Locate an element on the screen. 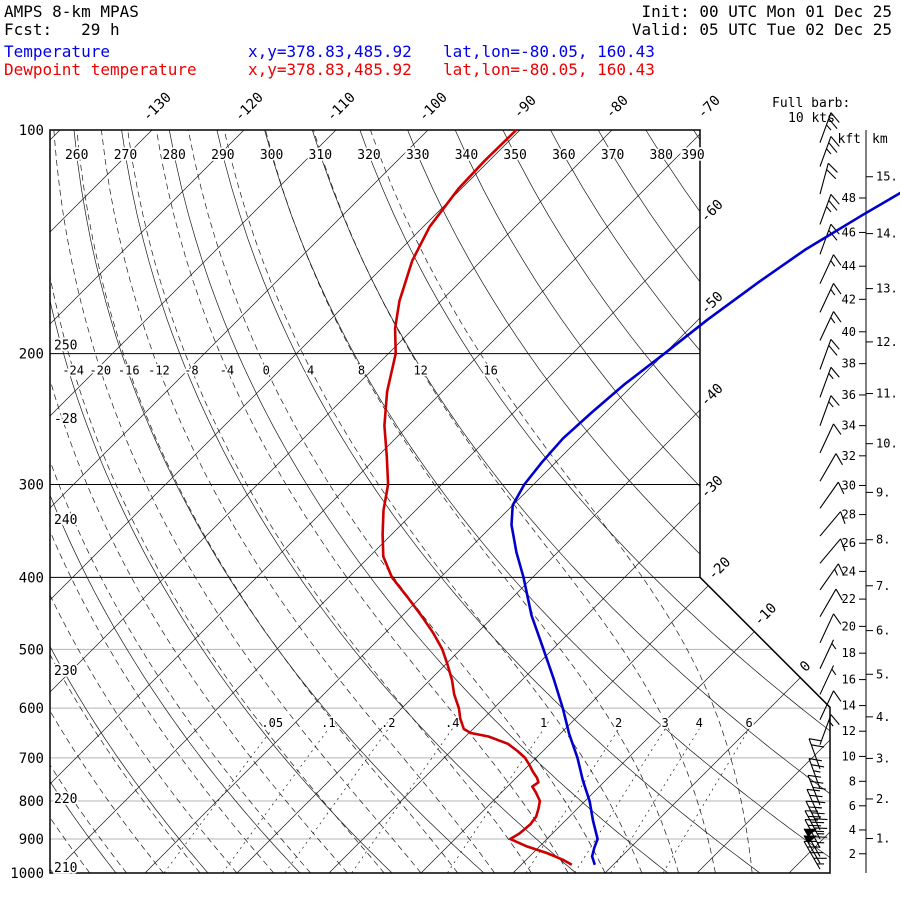 This screenshot has width=900, height=900. svg-text: -120 is located at coordinates (249, 107).